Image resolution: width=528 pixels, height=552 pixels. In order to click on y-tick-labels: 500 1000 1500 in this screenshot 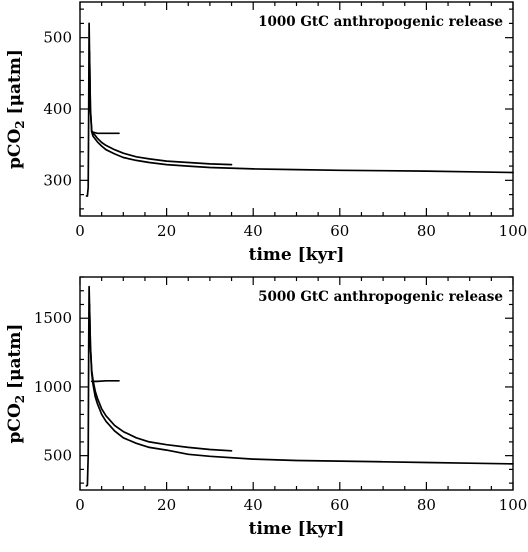, I will do `click(53, 386)`.